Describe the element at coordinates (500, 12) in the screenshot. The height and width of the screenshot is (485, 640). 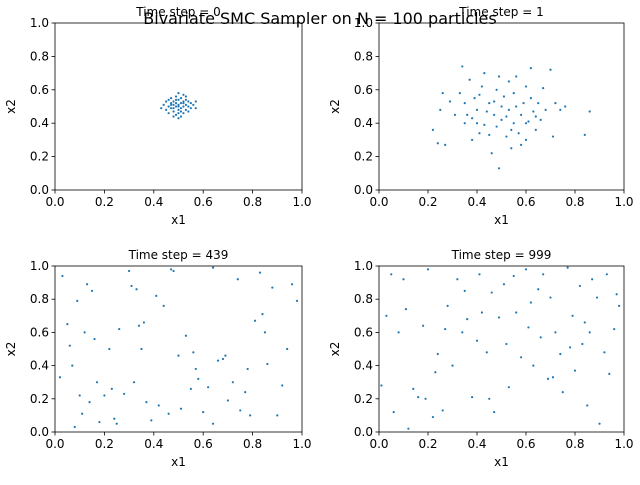
I see `subplot-title: Time step = 1` at that location.